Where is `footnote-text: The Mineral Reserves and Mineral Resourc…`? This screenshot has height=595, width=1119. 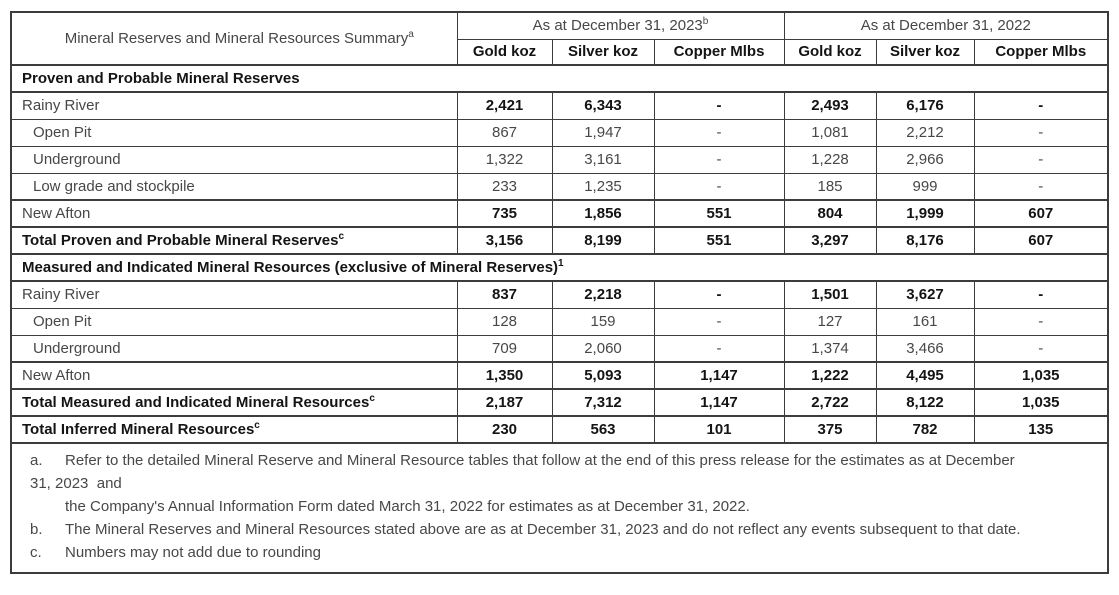 footnote-text: The Mineral Reserves and Mineral Resourc… is located at coordinates (543, 529).